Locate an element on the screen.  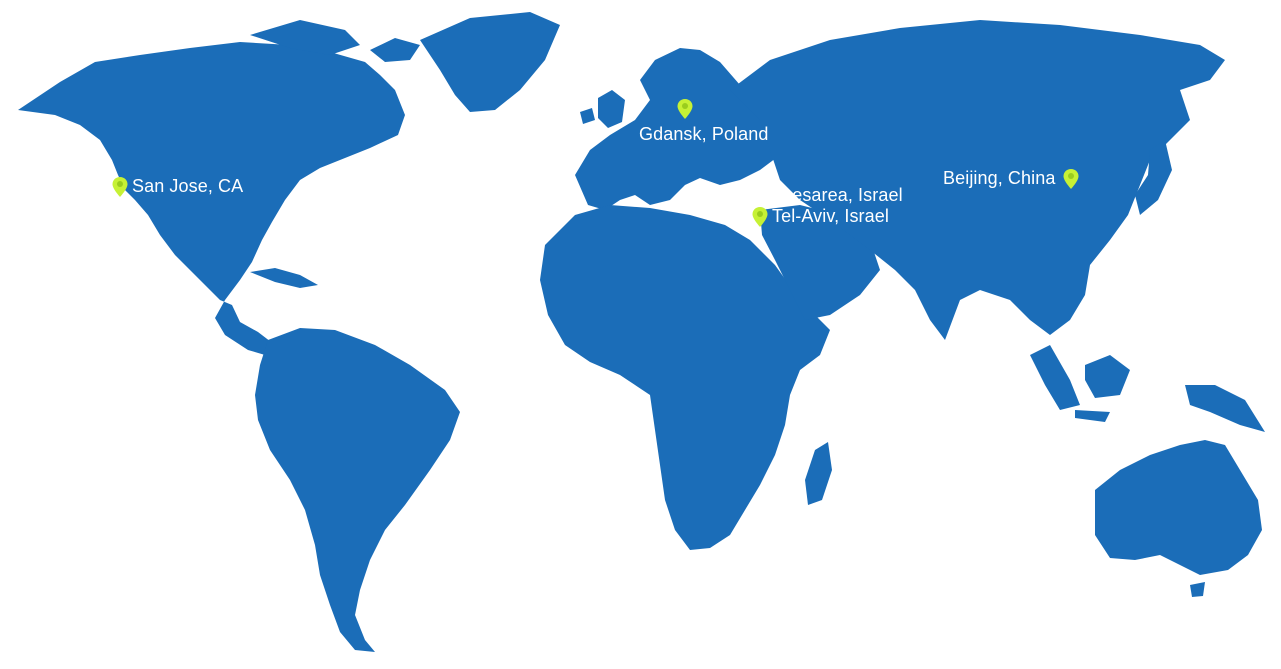
marker-label-gdansk: Gdansk, Poland is located at coordinates (704, 134).